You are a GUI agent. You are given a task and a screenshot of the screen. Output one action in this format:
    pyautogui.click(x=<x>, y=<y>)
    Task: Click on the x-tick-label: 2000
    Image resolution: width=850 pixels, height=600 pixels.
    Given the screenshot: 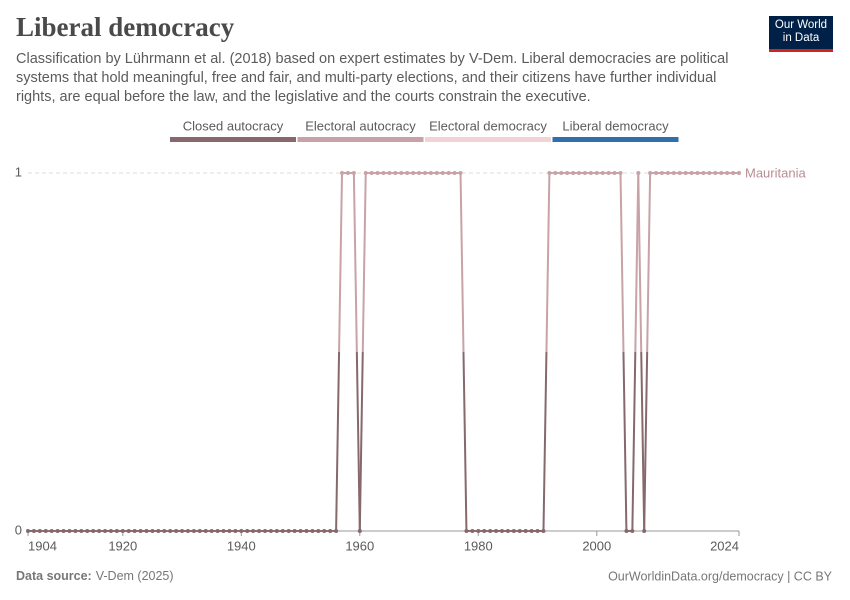 What is the action you would take?
    pyautogui.click(x=596, y=545)
    